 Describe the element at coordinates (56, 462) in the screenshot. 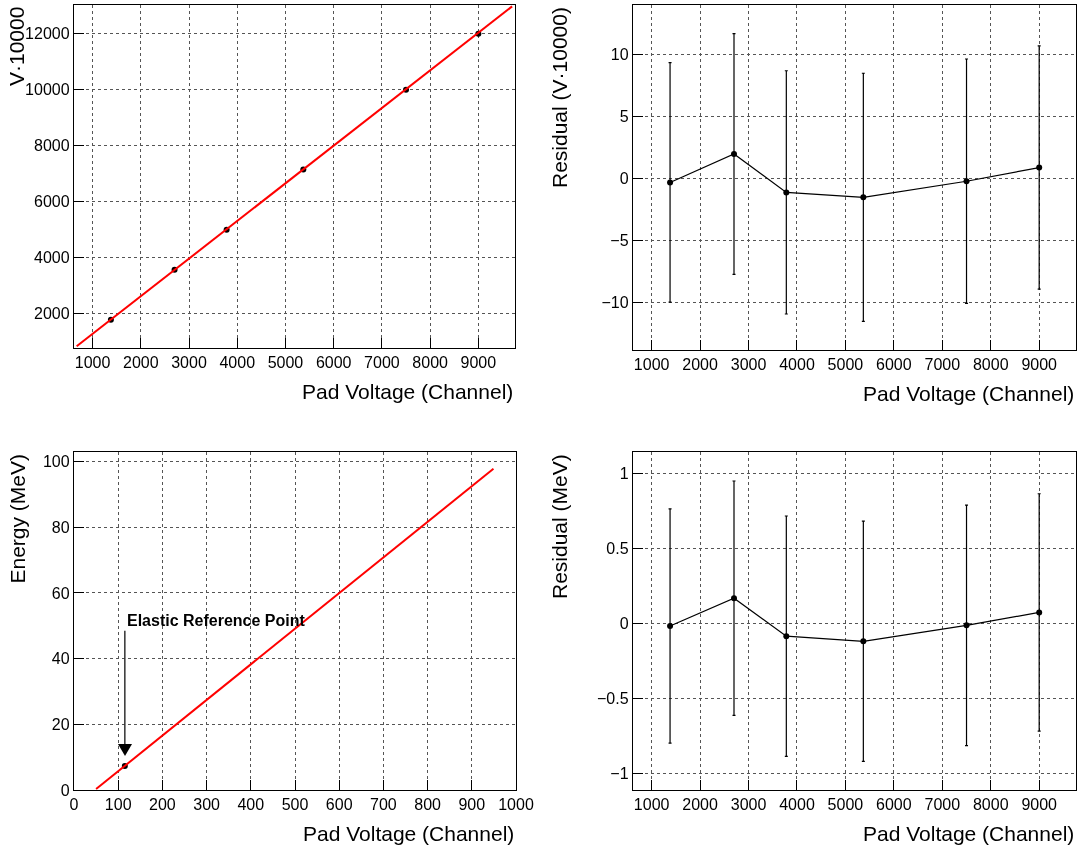

I see `y-tick-label: 100` at that location.